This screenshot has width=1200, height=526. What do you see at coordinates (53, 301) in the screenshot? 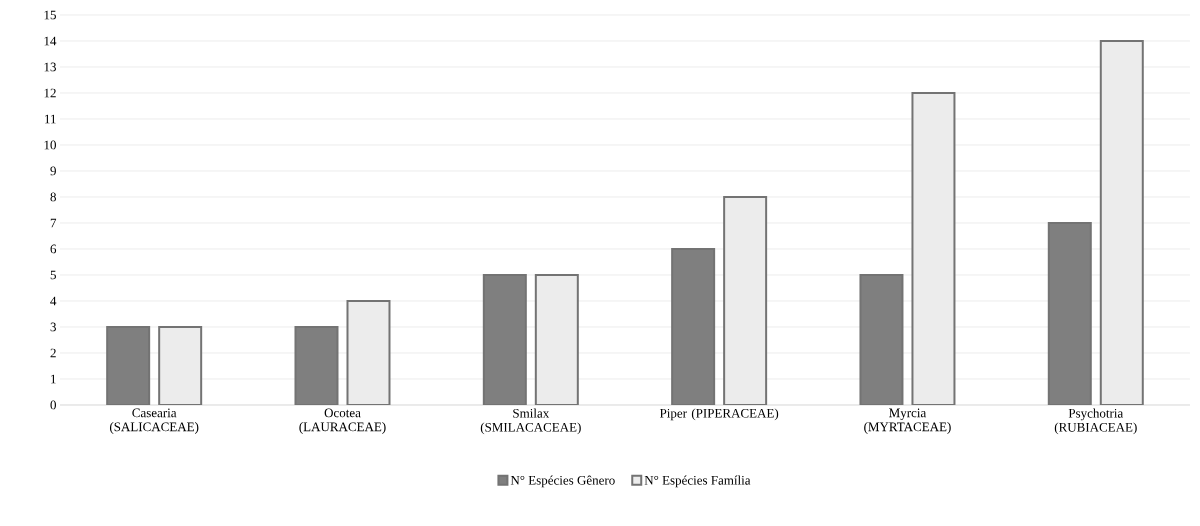
I see `y-tick-label: 4` at bounding box center [53, 301].